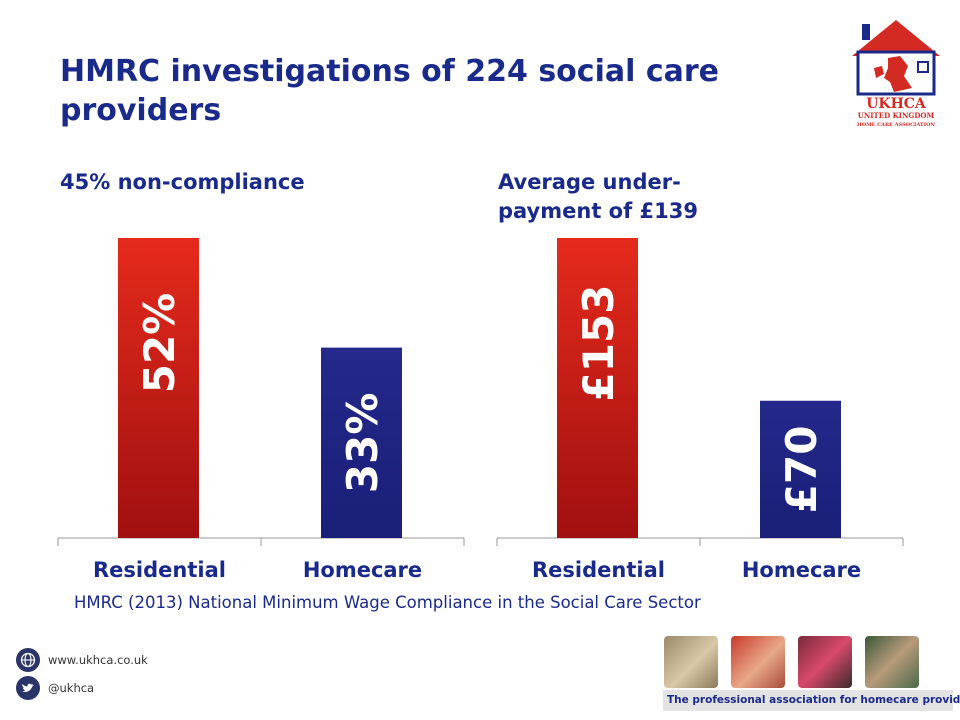 This screenshot has height=720, width=960. Describe the element at coordinates (758, 662) in the screenshot. I see `photo-smiling-man` at that location.